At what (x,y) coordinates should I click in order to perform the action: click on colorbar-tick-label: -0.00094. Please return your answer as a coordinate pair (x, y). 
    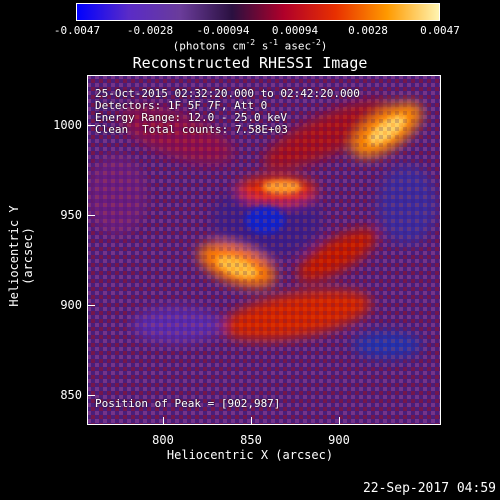
    Looking at the image, I should click on (223, 30).